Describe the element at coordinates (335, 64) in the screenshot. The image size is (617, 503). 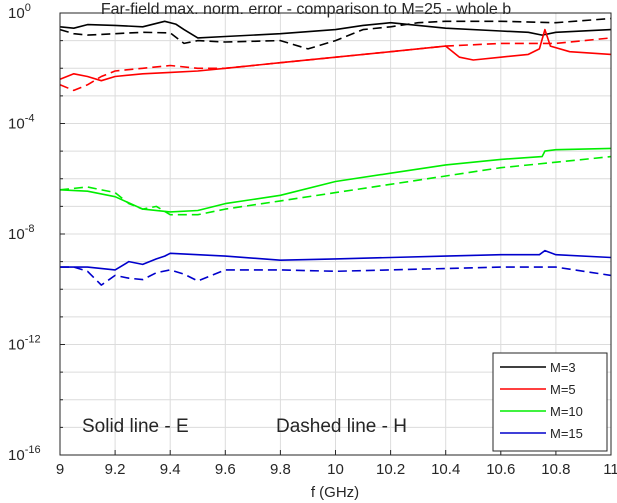
I see `series-line-m5-dashed` at that location.